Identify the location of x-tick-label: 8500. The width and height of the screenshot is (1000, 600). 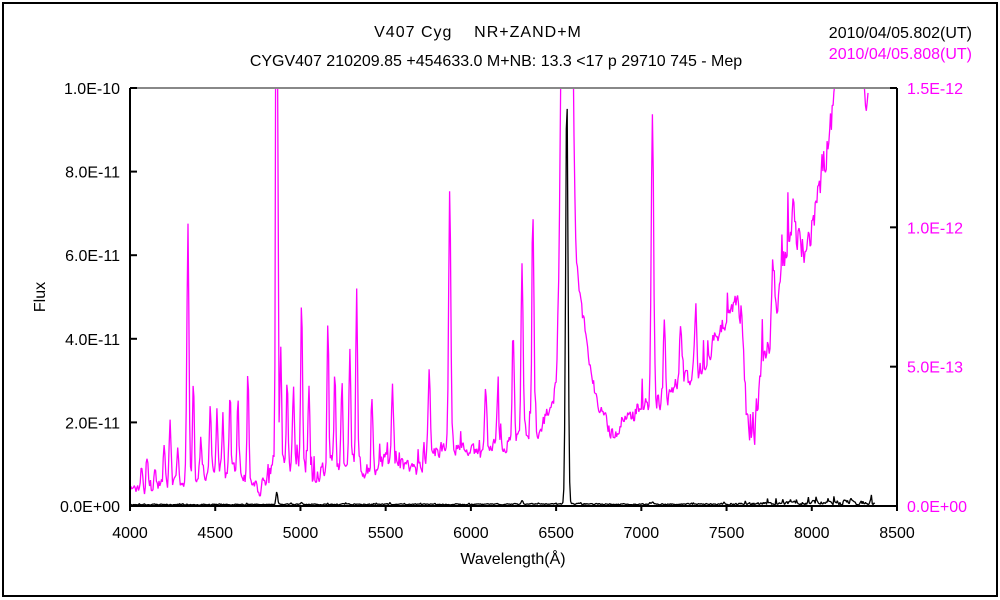
(897, 533).